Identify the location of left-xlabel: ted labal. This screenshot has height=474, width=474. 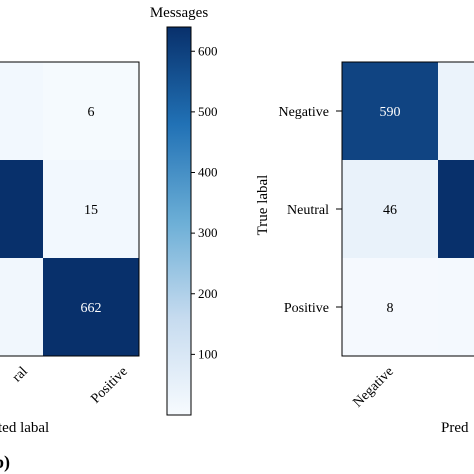
(24, 428).